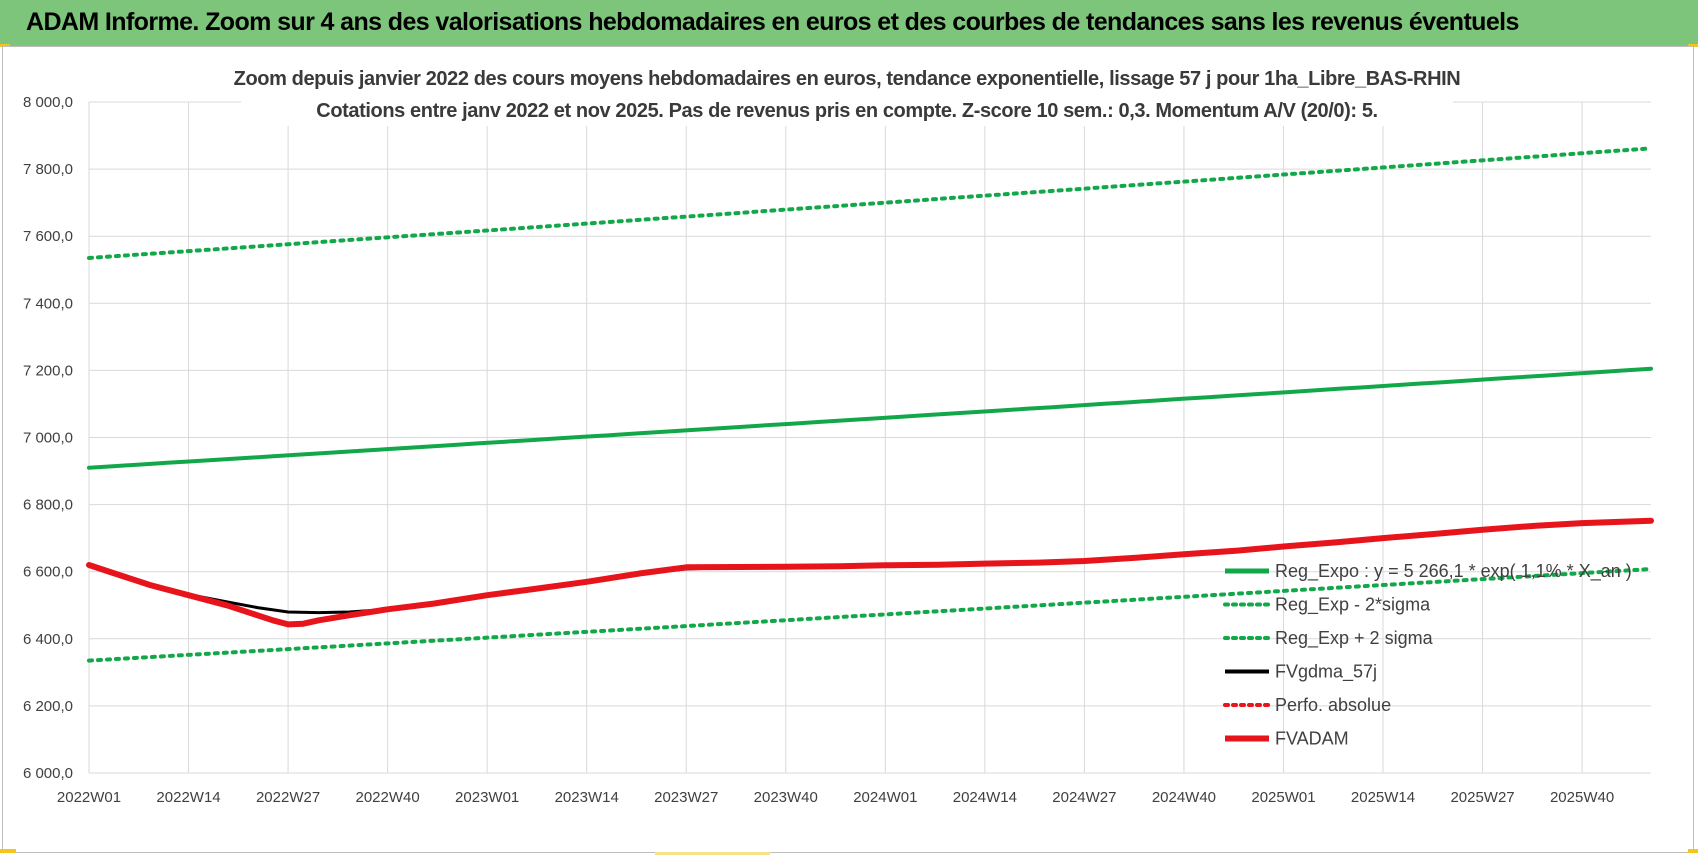 The height and width of the screenshot is (857, 1698). I want to click on x-tick-label: 2022W40, so click(388, 797).